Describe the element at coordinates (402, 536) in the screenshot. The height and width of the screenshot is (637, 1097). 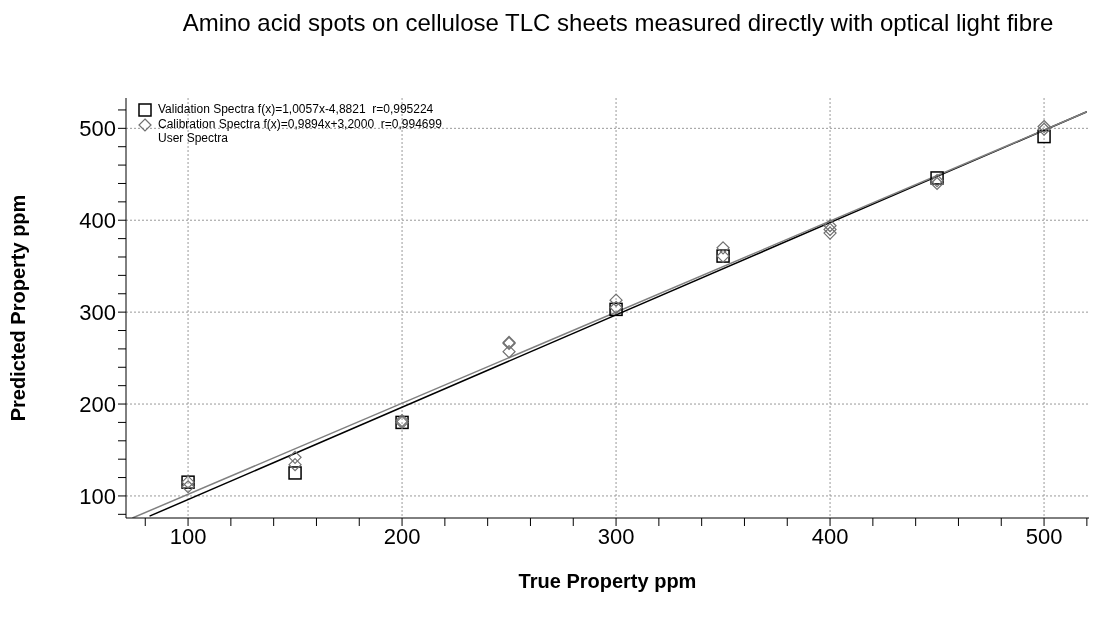
I see `x-tick-label: 200` at that location.